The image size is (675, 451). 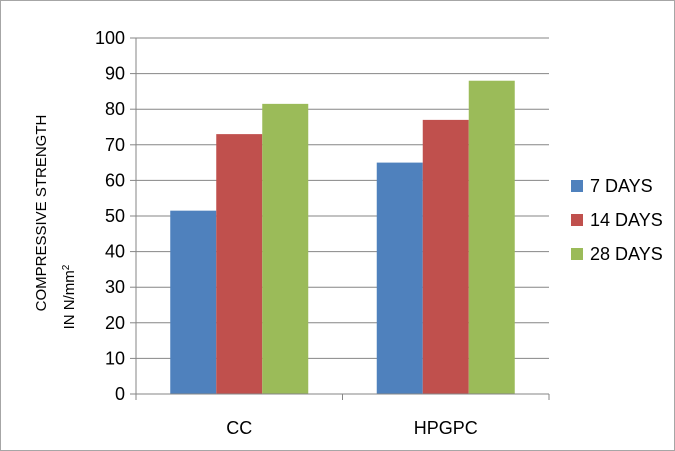 I want to click on y-tick-label: 90, so click(x=115, y=74).